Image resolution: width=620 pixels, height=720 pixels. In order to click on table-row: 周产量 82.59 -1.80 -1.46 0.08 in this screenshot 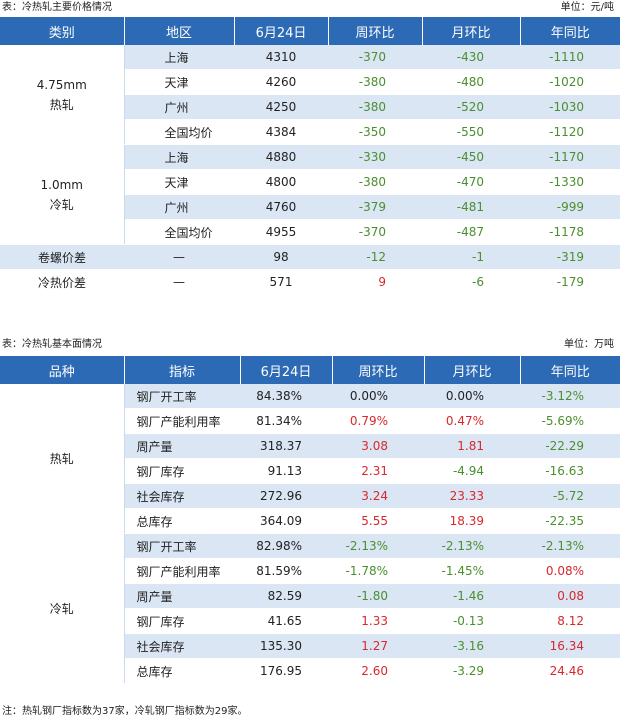, I will do `click(310, 596)`.